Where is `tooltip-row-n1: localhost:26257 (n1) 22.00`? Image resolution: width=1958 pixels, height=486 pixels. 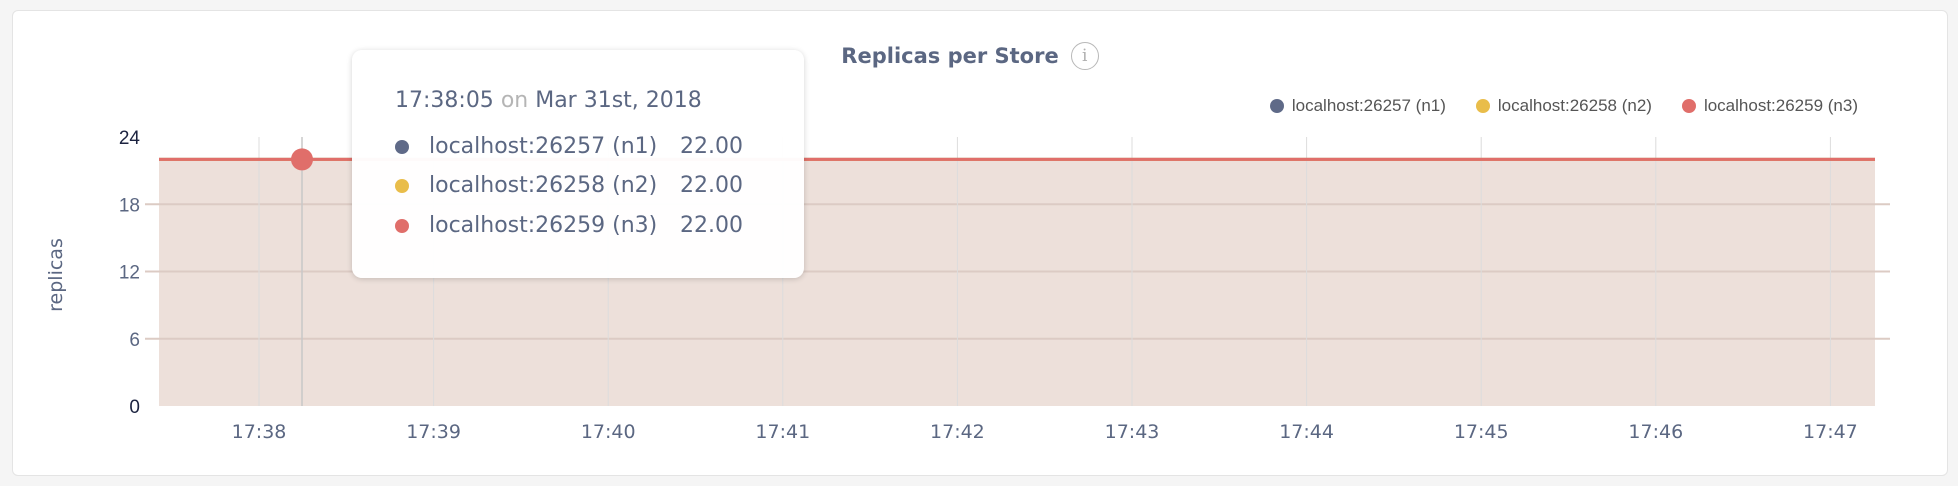
tooltip-row-n1: localhost:26257 (n1) 22.00 is located at coordinates (569, 146).